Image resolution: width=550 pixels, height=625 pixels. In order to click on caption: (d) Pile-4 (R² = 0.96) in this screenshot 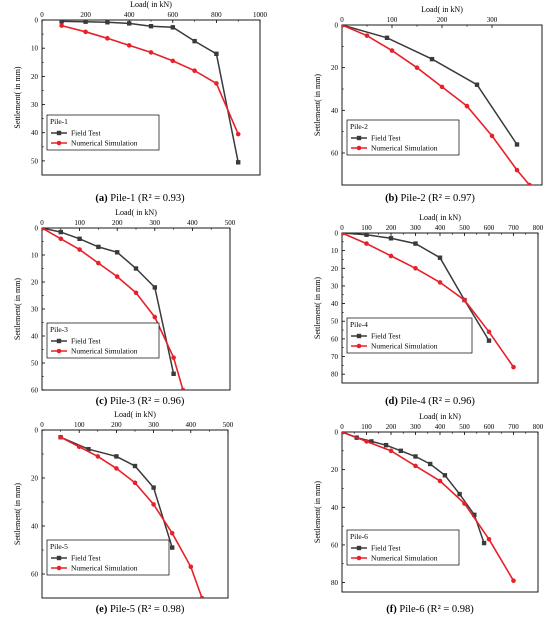, I will do `click(430, 401)`.